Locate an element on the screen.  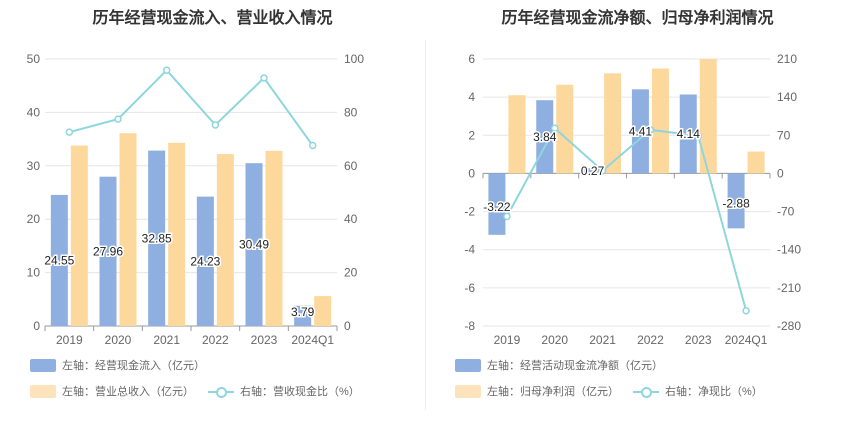
legend-label-revenue: 左轴：营业总收入（亿元） is located at coordinates (128, 392).